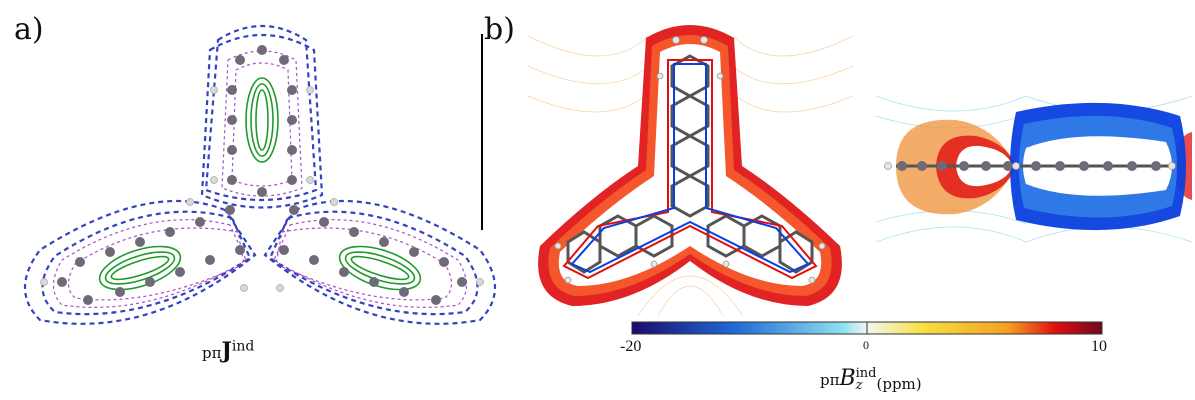 Image resolution: width=1195 pixels, height=400 pixels. Describe the element at coordinates (867, 328) in the screenshot. I see `colorbar` at that location.